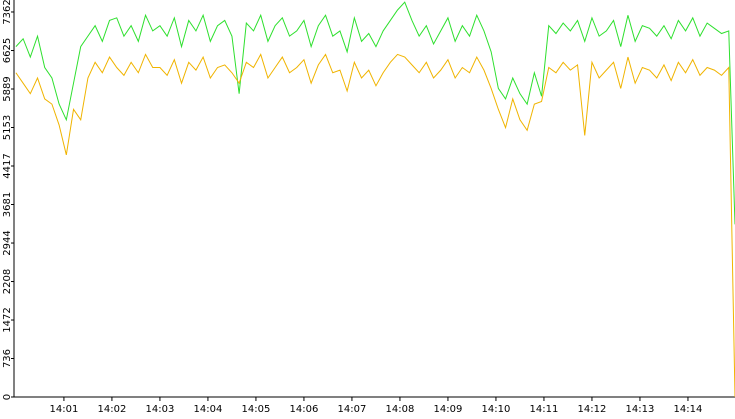 The height and width of the screenshot is (419, 735). I want to click on y-tick-label: 736, so click(7, 358).